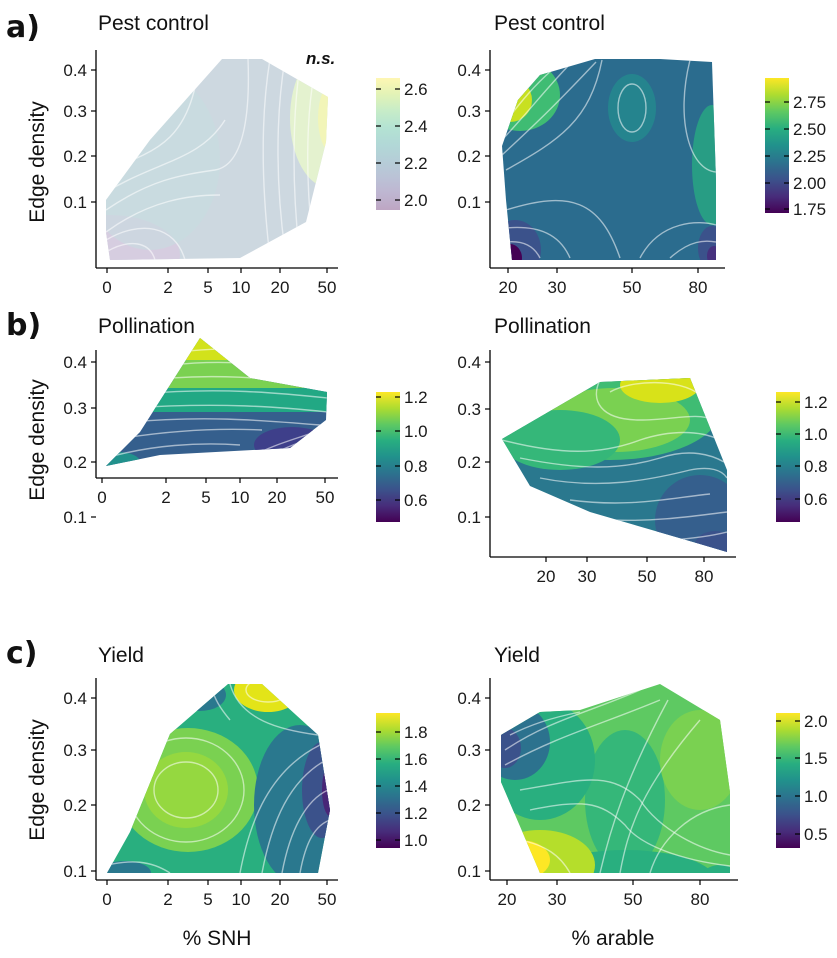 The width and height of the screenshot is (837, 958). What do you see at coordinates (241, 899) in the screenshot?
I see `x-tick-label: 10` at bounding box center [241, 899].